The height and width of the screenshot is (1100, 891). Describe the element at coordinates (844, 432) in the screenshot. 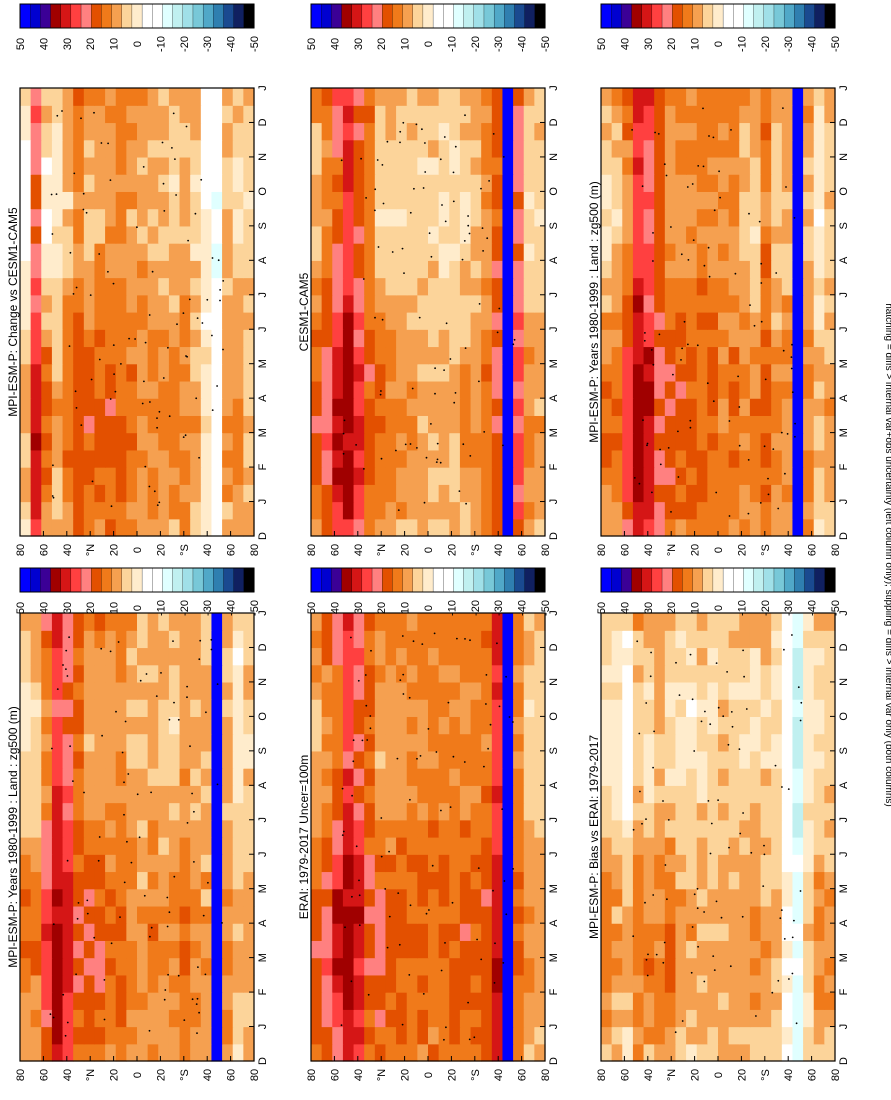

I see `month-tick-label: M` at that location.